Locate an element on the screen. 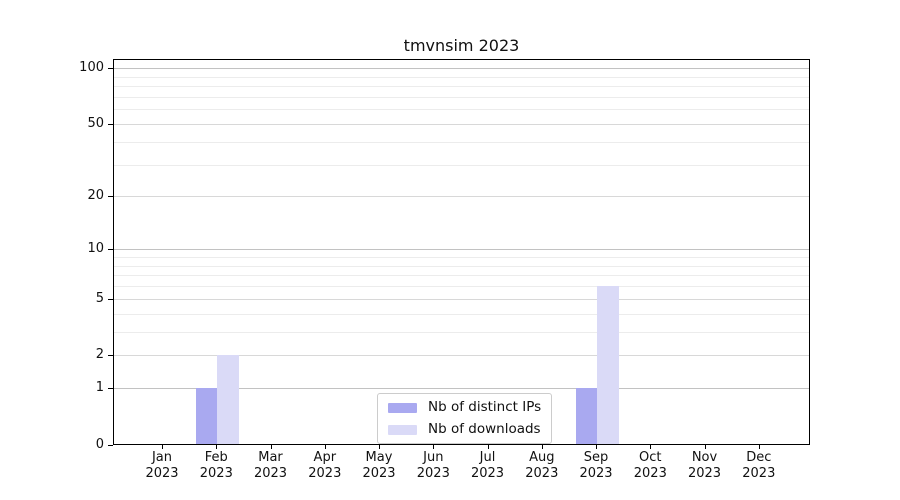  month-text: Nov is located at coordinates (704, 457).